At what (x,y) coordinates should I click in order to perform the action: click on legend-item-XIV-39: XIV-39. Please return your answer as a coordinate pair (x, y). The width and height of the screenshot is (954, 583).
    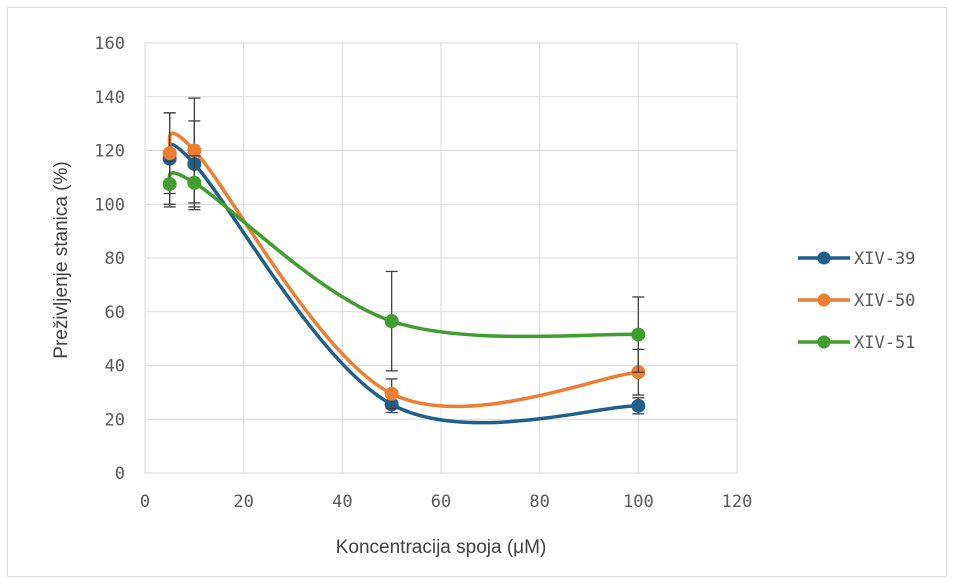
    Looking at the image, I should click on (856, 259).